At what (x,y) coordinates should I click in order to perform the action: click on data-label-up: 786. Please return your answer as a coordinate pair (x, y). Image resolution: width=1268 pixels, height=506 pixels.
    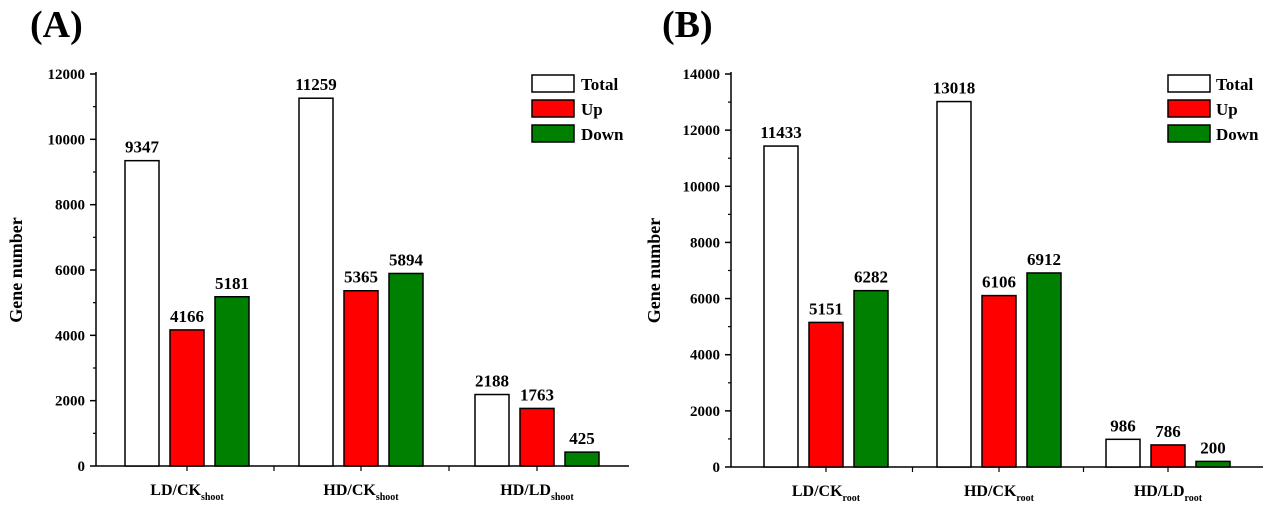
    Looking at the image, I should click on (1168, 431).